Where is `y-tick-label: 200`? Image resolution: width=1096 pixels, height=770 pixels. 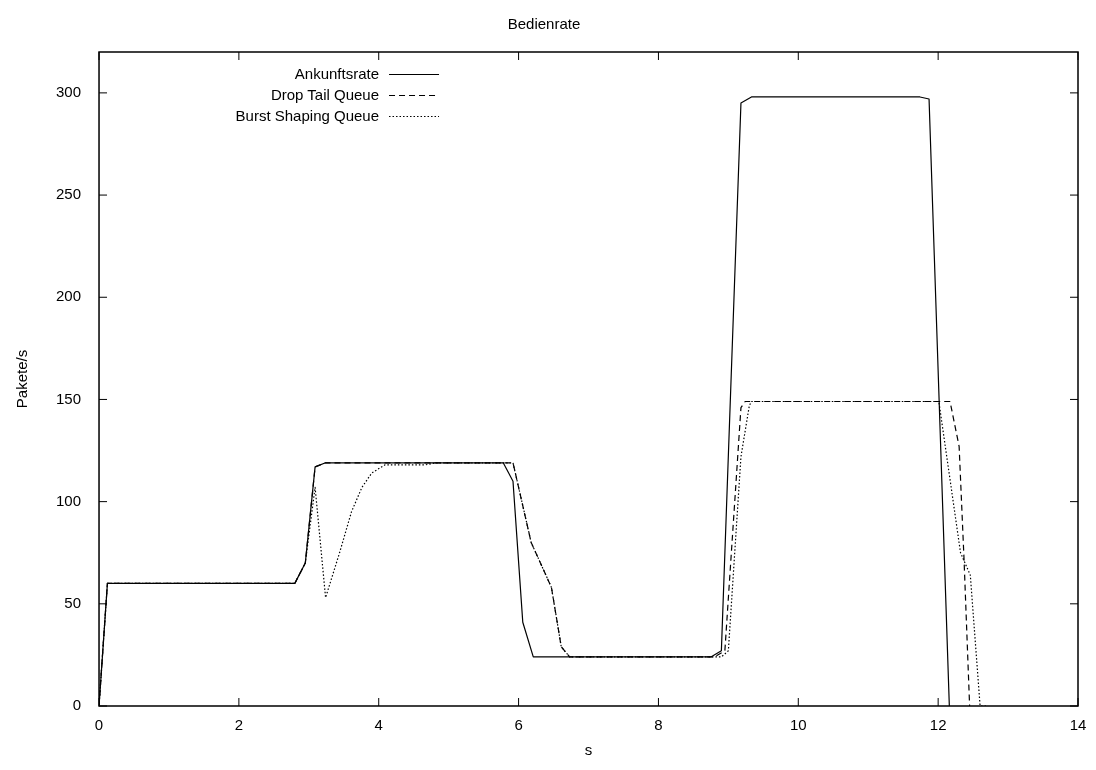
y-tick-label: 200 is located at coordinates (69, 296).